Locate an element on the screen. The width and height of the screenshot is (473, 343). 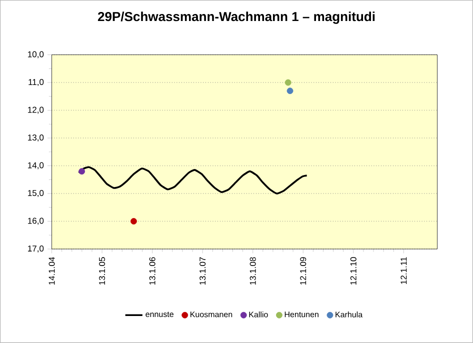
legend-label: ennuste is located at coordinates (160, 315).